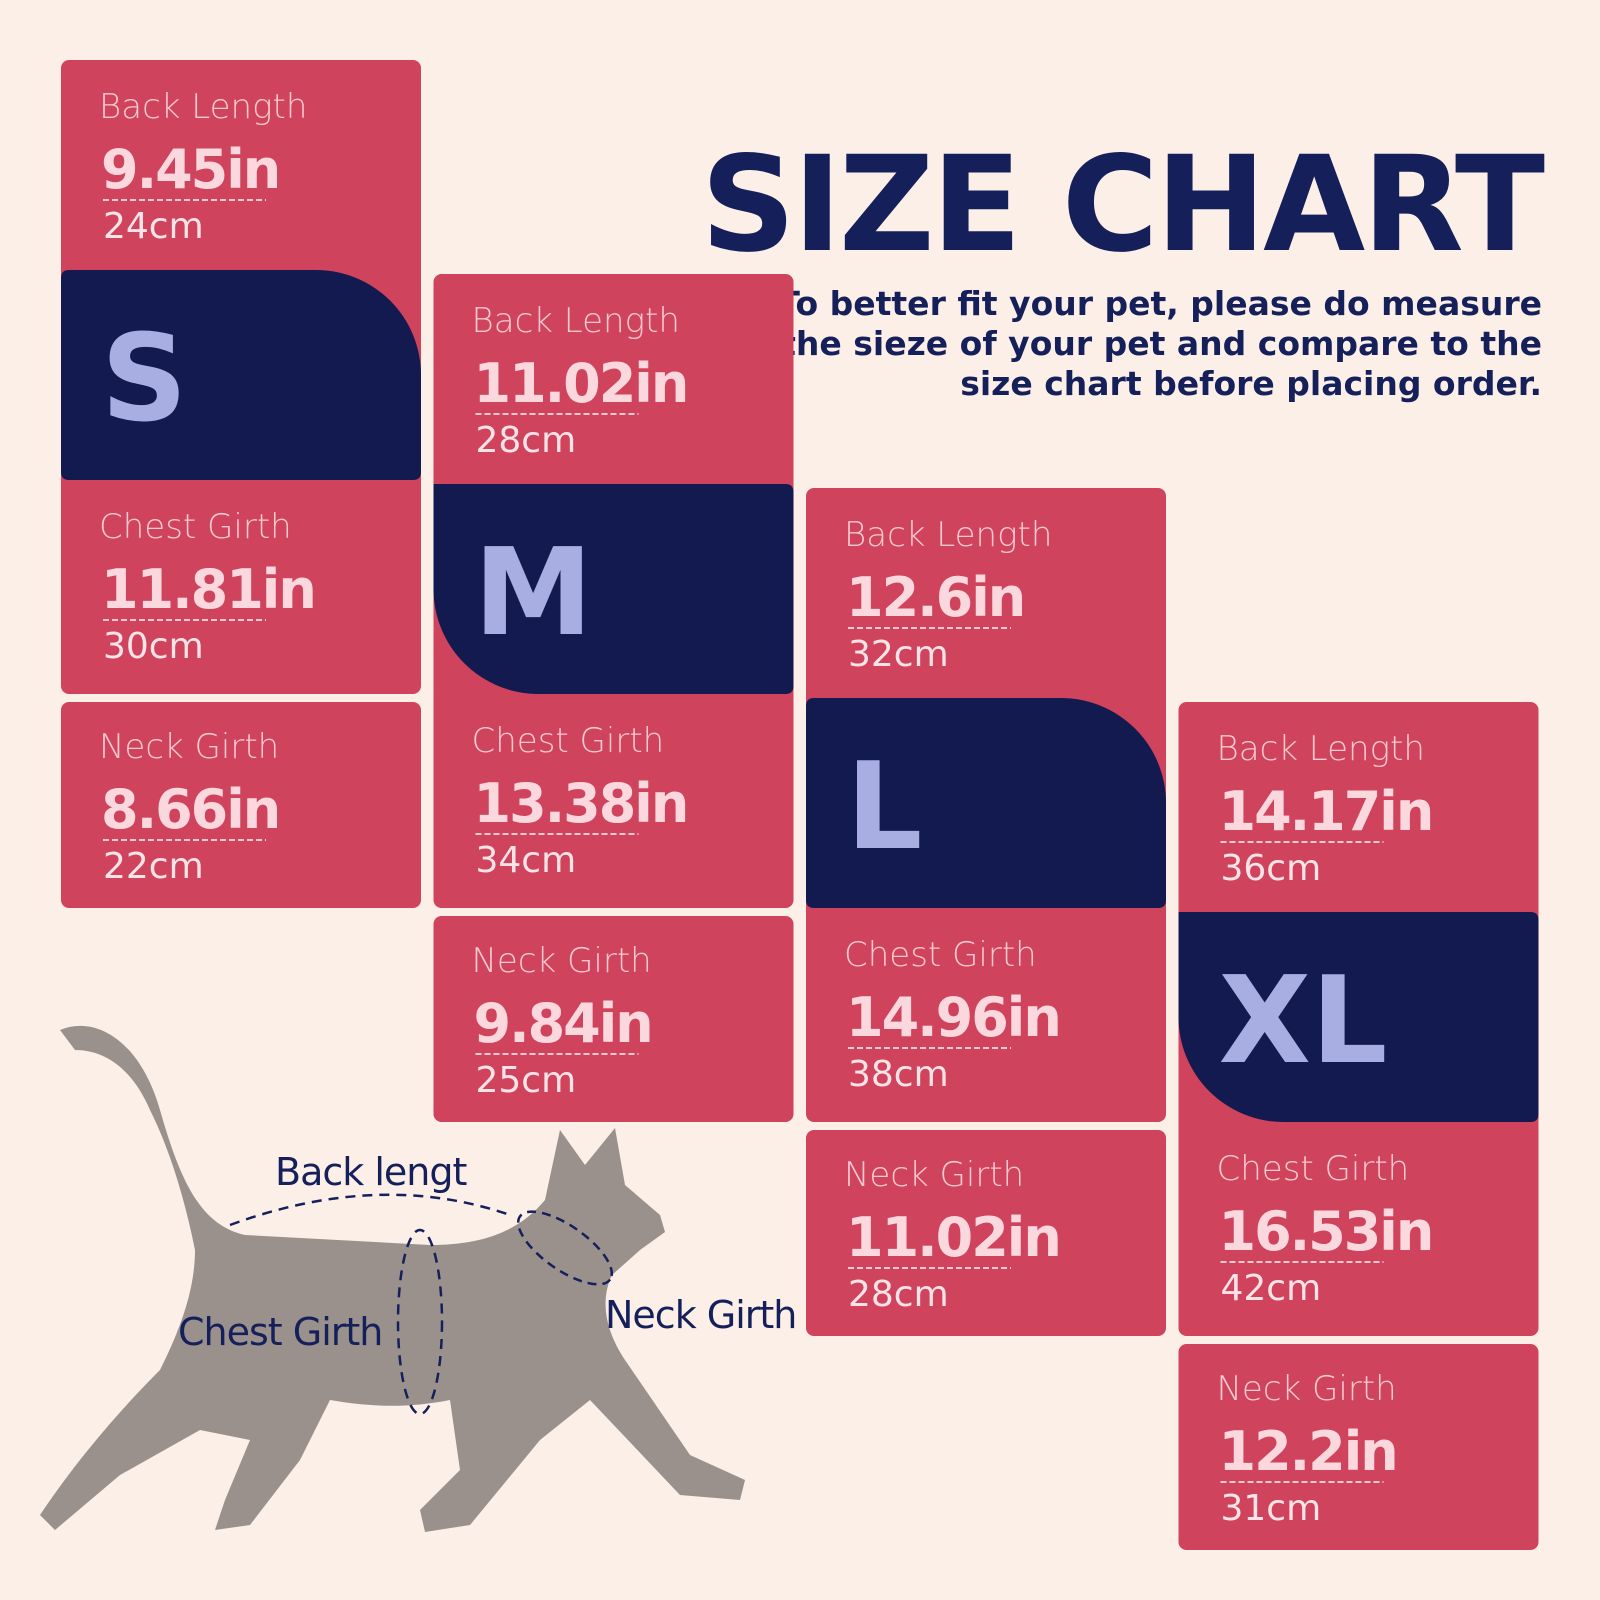  What do you see at coordinates (153, 646) in the screenshot?
I see `measure-cm: 30cm` at bounding box center [153, 646].